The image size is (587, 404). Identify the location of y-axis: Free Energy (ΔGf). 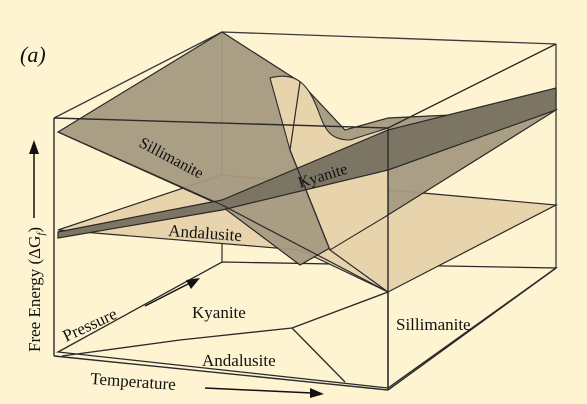
(36, 246).